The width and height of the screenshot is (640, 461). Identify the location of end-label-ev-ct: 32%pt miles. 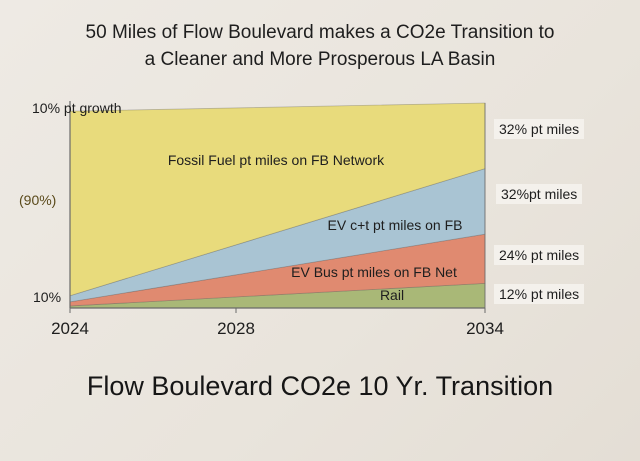
(539, 194).